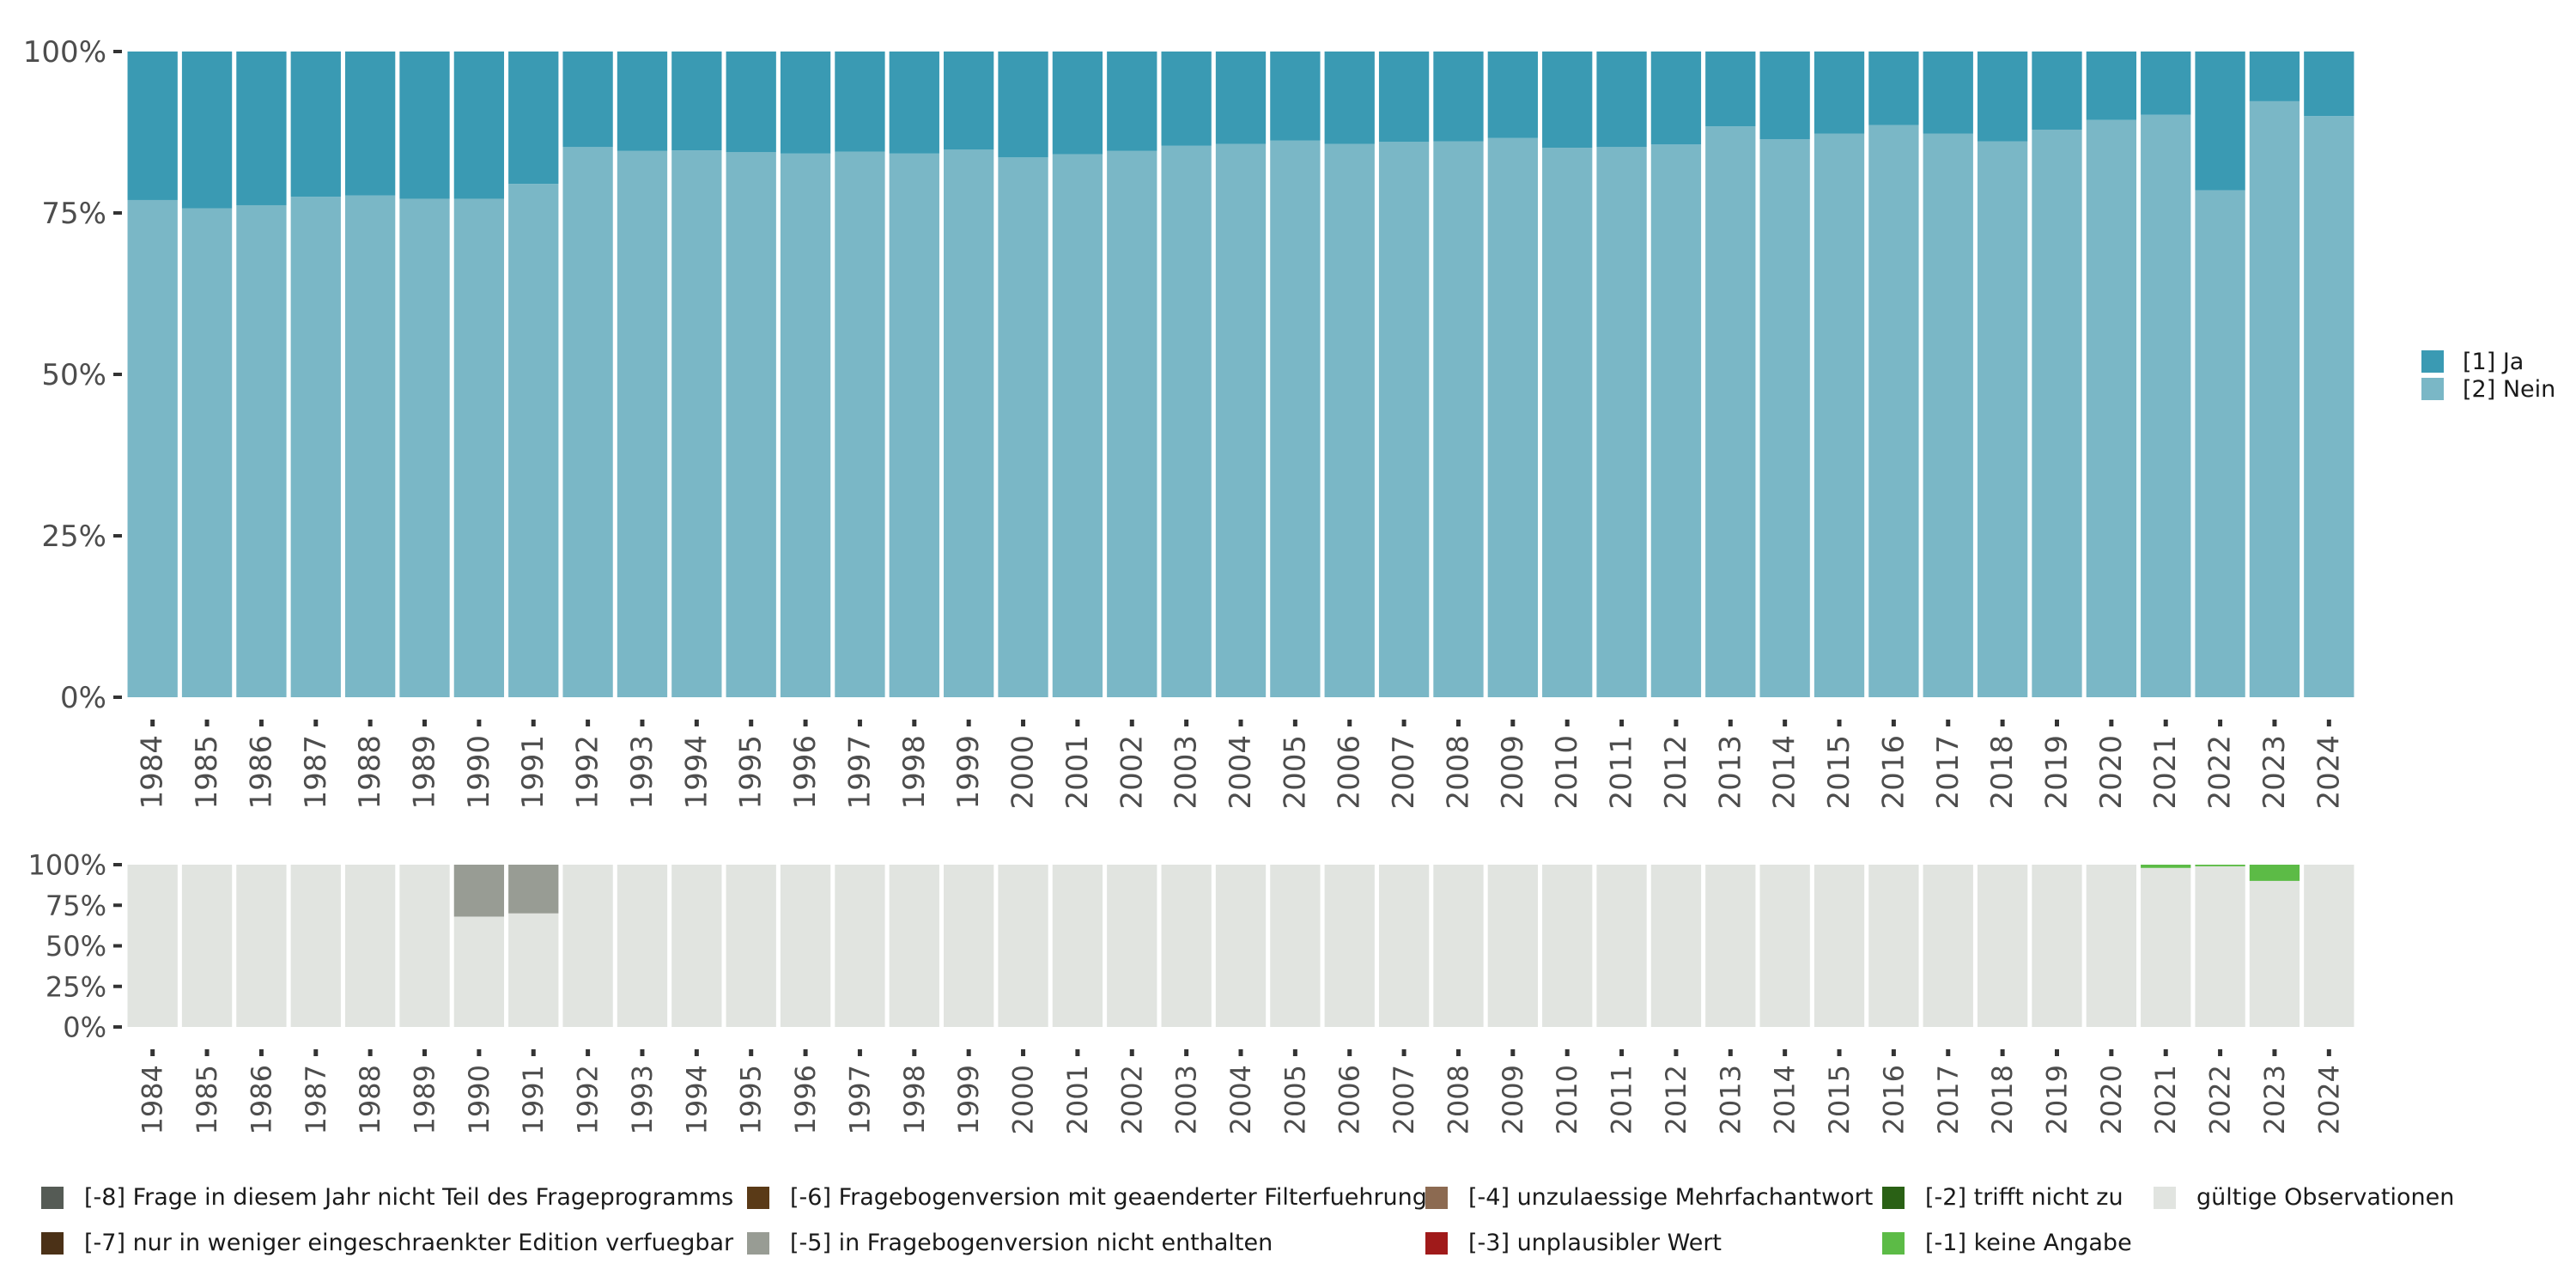  I want to click on top-x-tick-label-2004: 2004, so click(1241, 772).